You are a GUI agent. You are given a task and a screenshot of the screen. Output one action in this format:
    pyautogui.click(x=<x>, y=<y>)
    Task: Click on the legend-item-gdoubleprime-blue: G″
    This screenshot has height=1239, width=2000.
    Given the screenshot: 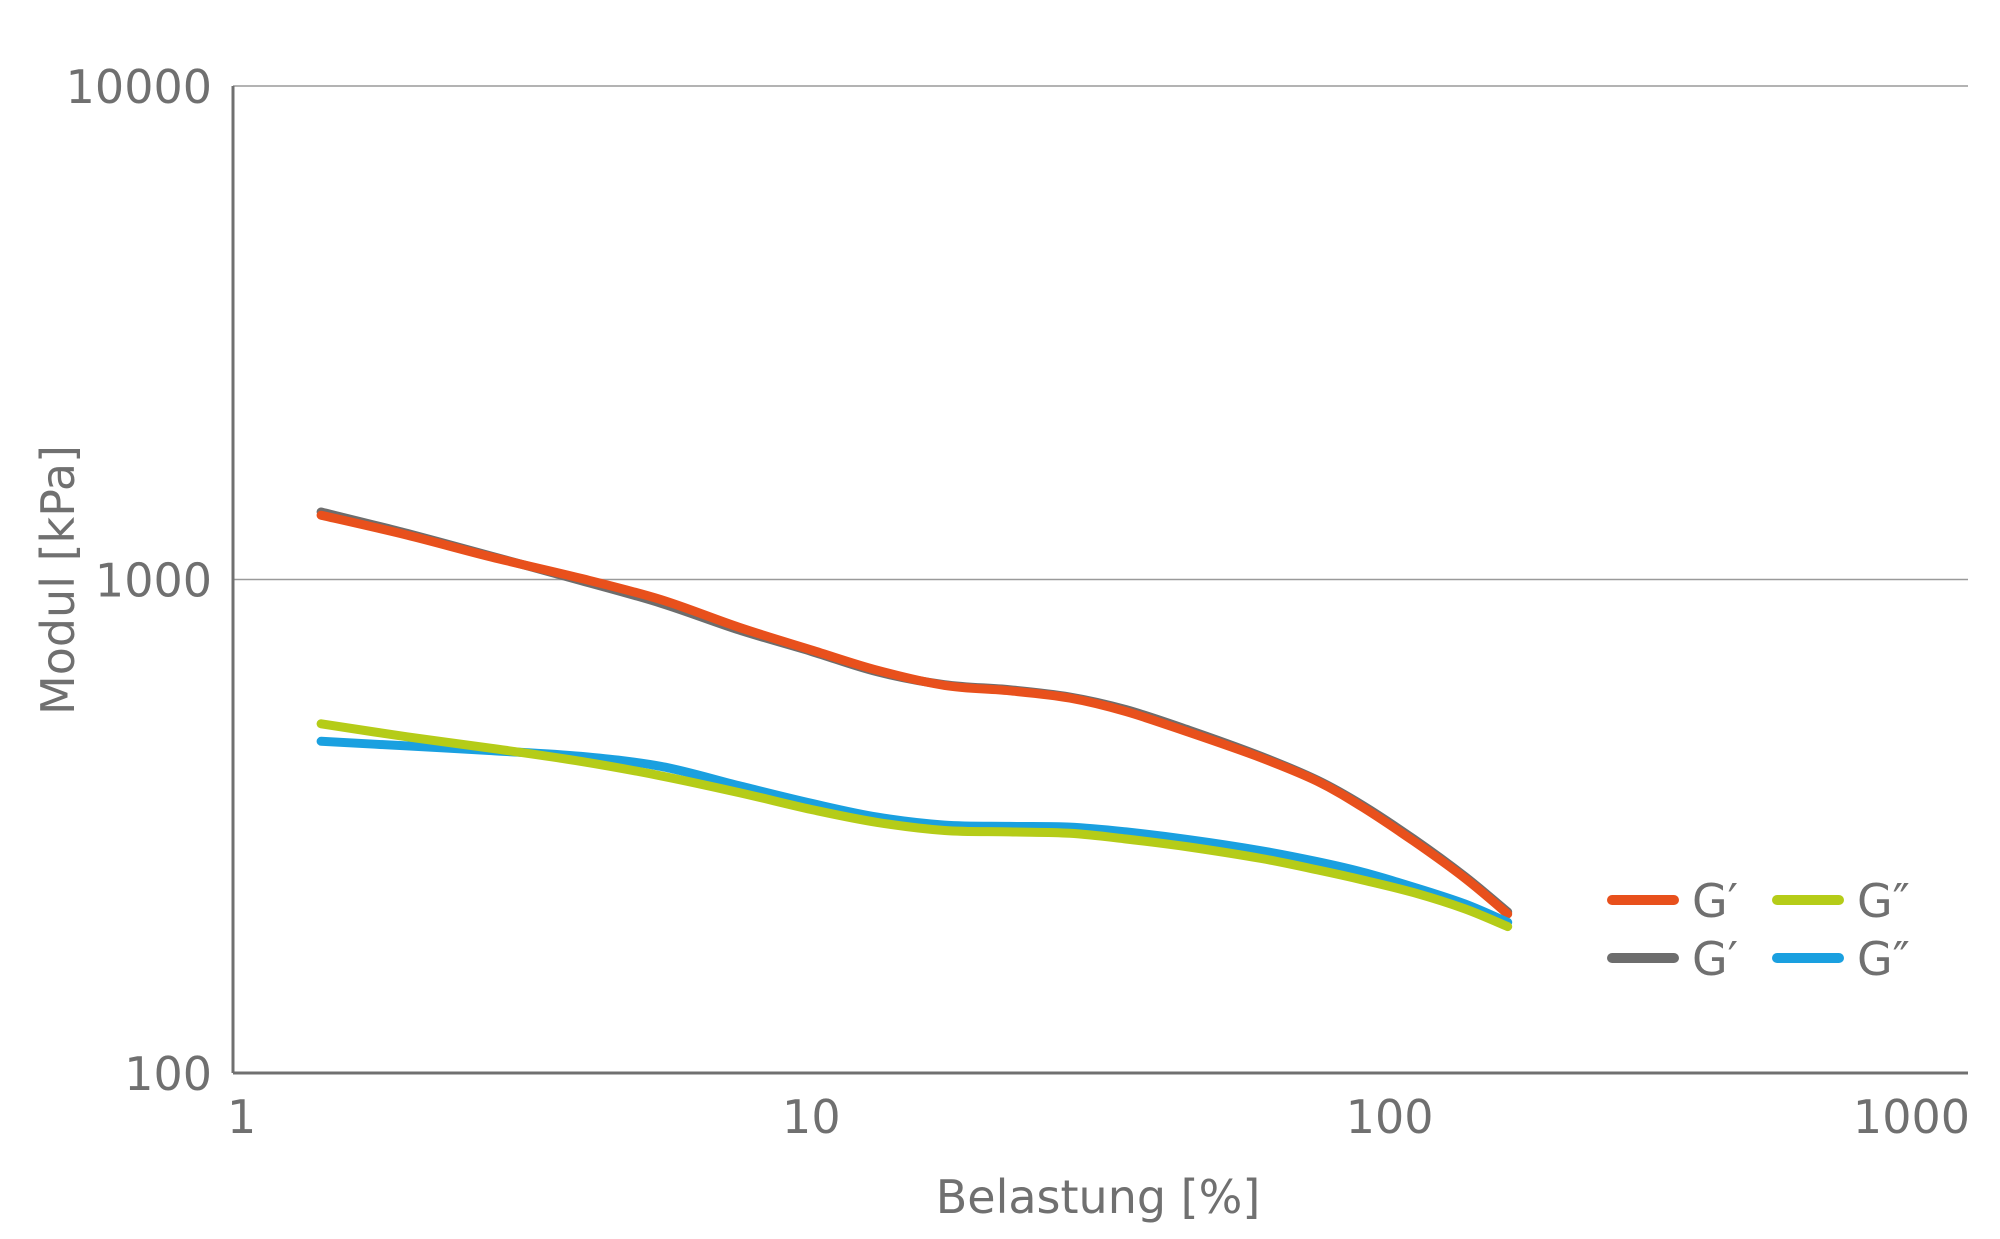 What is the action you would take?
    pyautogui.click(x=1841, y=959)
    